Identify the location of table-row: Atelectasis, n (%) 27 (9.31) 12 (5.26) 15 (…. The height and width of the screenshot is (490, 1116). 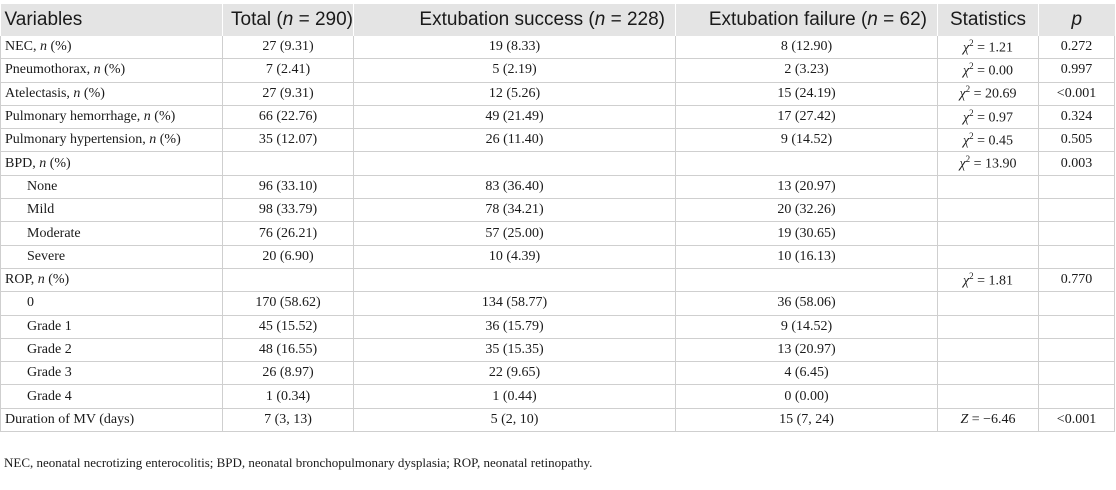
(557, 94).